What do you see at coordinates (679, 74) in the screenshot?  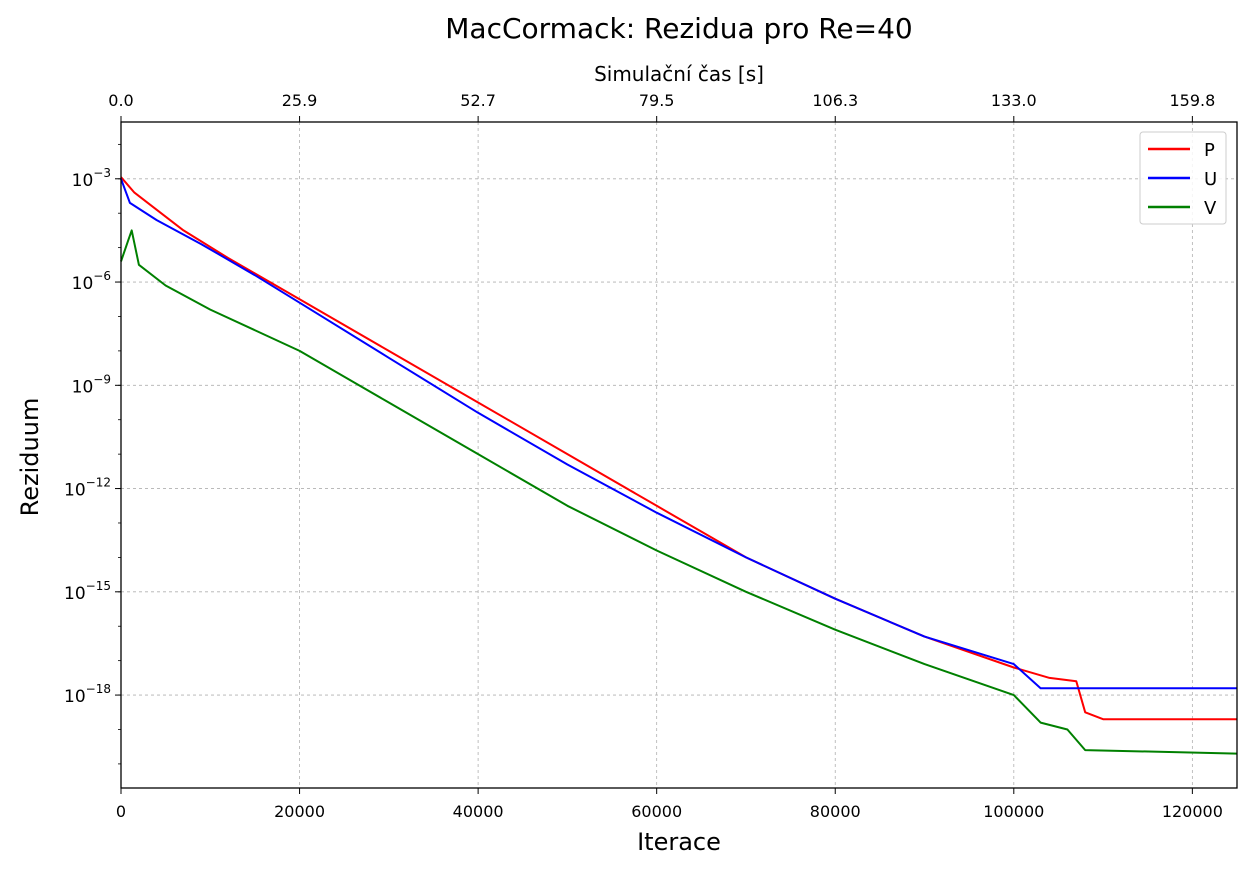 I see `top-x-axis-label: Simulační čas [s]` at bounding box center [679, 74].